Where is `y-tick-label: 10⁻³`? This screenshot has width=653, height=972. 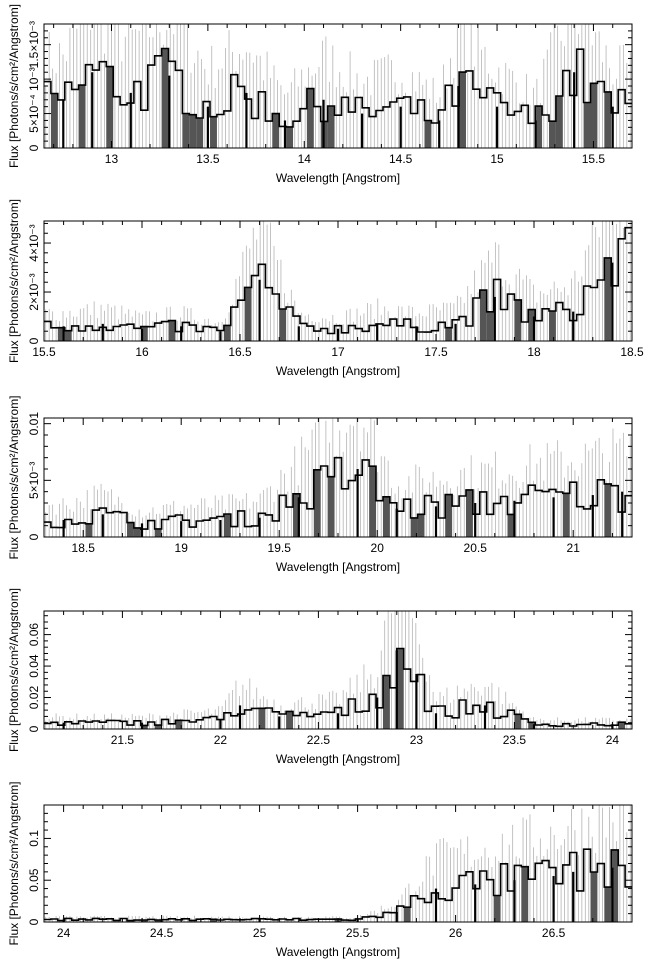 y-tick-label: 10⁻³ is located at coordinates (34, 79).